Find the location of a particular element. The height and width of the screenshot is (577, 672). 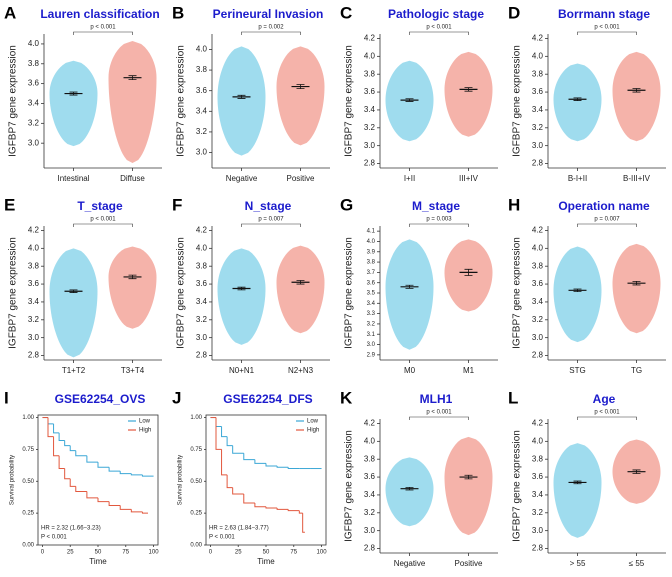

y-tick-label: 0.75 is located at coordinates (28, 450).